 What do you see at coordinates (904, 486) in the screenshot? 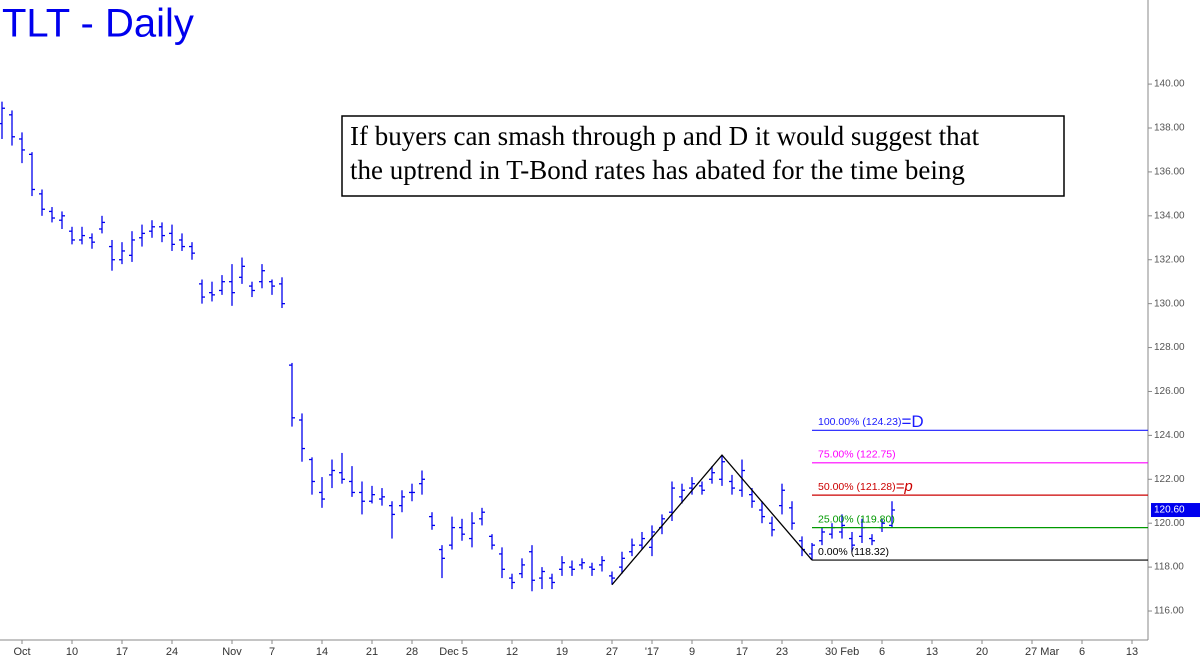
I see `fib-tag: =p` at bounding box center [904, 486].